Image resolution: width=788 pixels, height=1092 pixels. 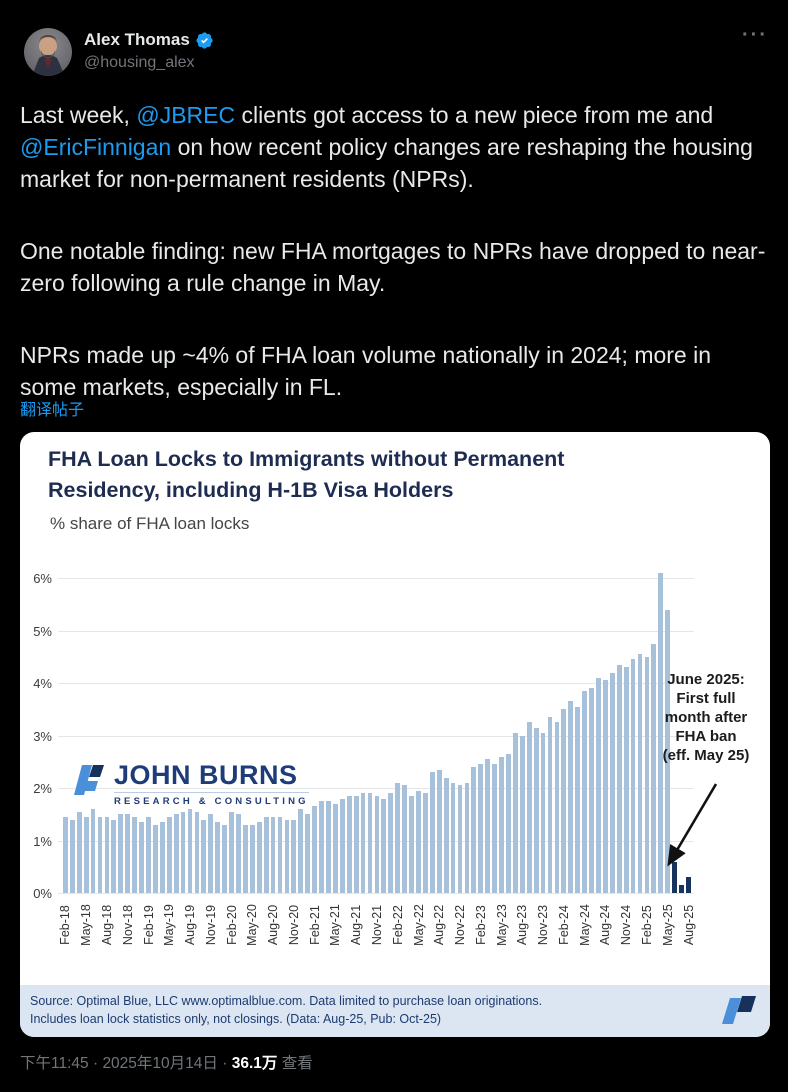 What do you see at coordinates (52, 410) in the screenshot?
I see `translate-post-link: 翻译帖子` at bounding box center [52, 410].